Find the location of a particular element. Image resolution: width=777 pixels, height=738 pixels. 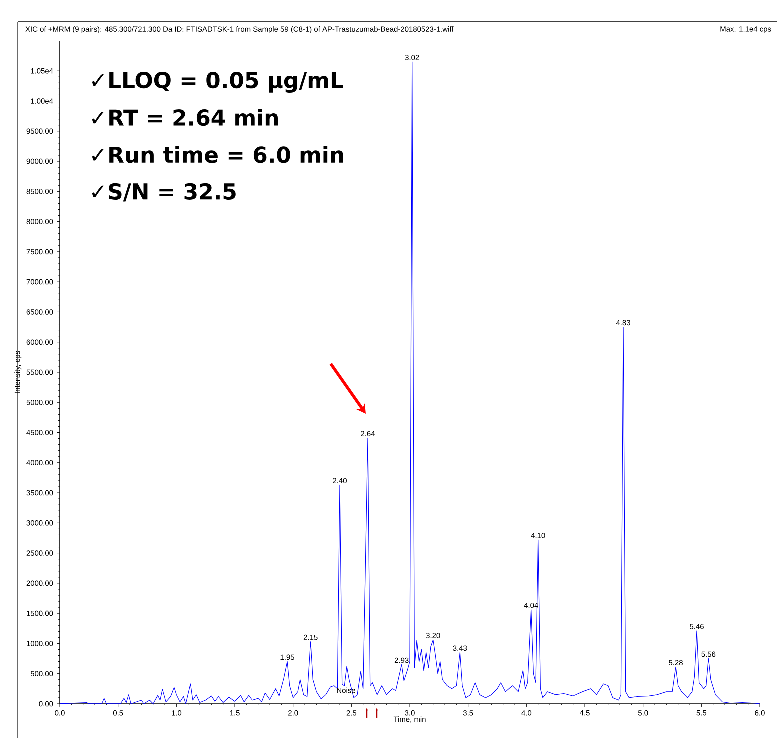

annotation: ✓Run time = 6.0 min is located at coordinates (218, 155).